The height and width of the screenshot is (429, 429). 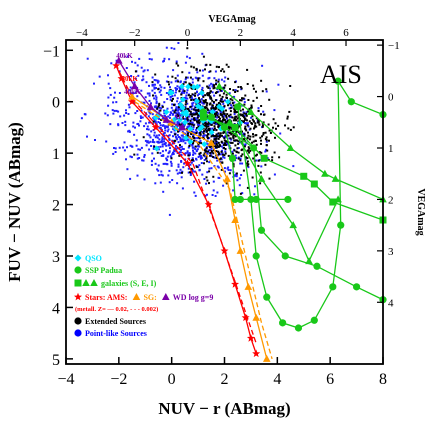 What do you see at coordinates (150, 87) in the screenshot?
I see `annotations: 50kK 40kK 40kK SG` at bounding box center [150, 87].